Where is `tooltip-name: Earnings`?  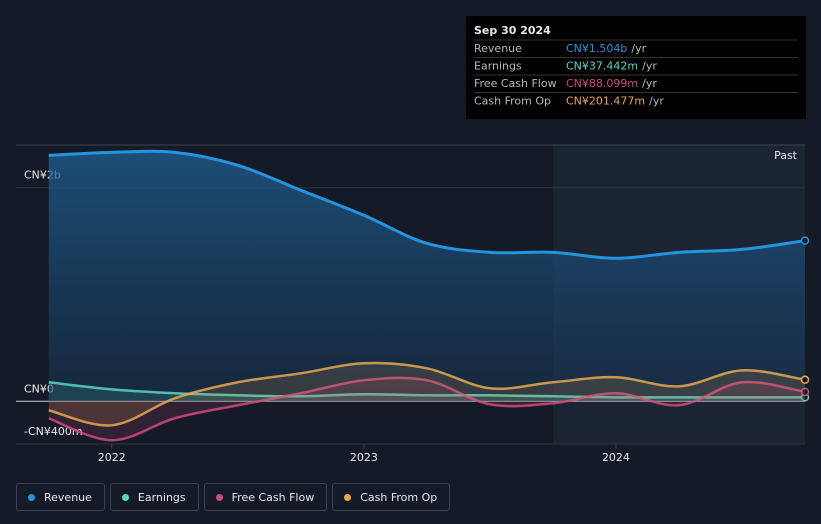 tooltip-name: Earnings is located at coordinates (498, 66).